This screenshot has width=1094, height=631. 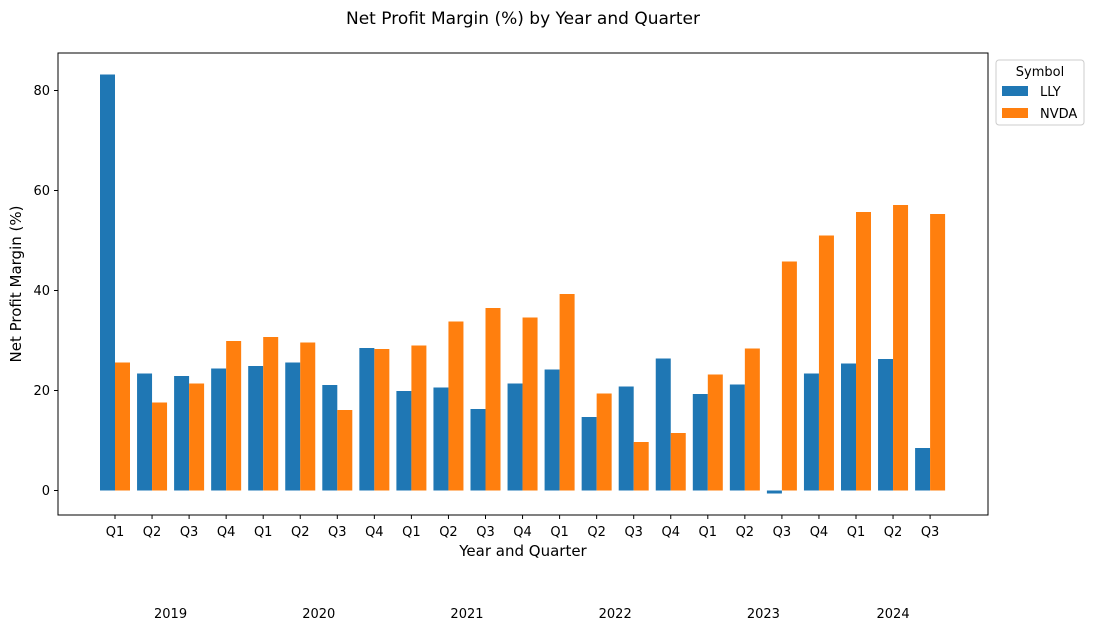 I want to click on y-axis: 0 20 40 60 80, so click(x=45, y=291).